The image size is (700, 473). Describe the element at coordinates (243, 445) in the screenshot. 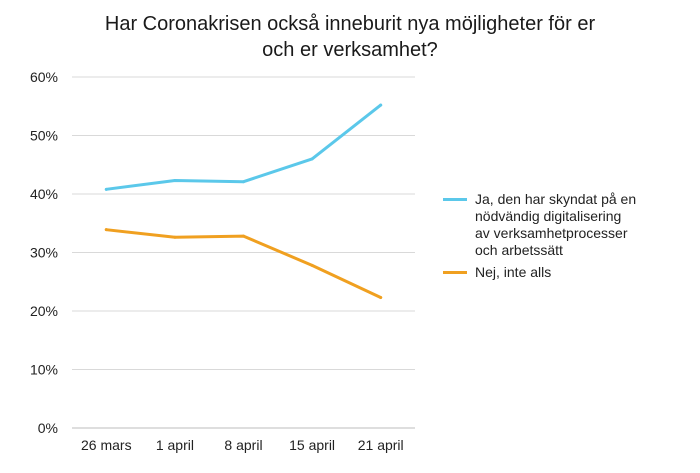

I see `x-tick-label: 8 april` at that location.